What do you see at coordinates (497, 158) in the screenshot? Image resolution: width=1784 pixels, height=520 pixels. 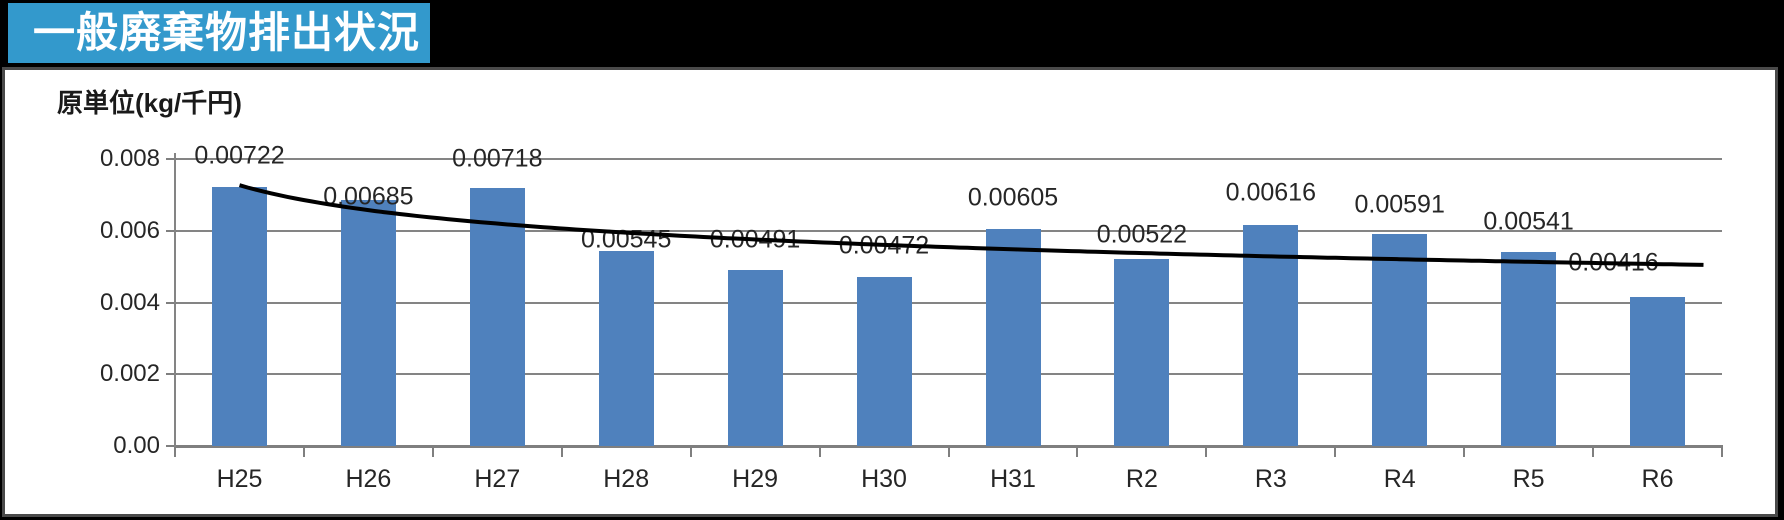 I see `data-label: 0.00718` at bounding box center [497, 158].